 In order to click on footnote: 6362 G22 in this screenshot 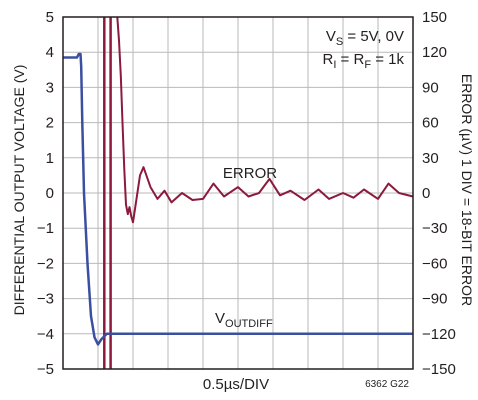, I will do `click(387, 384)`.